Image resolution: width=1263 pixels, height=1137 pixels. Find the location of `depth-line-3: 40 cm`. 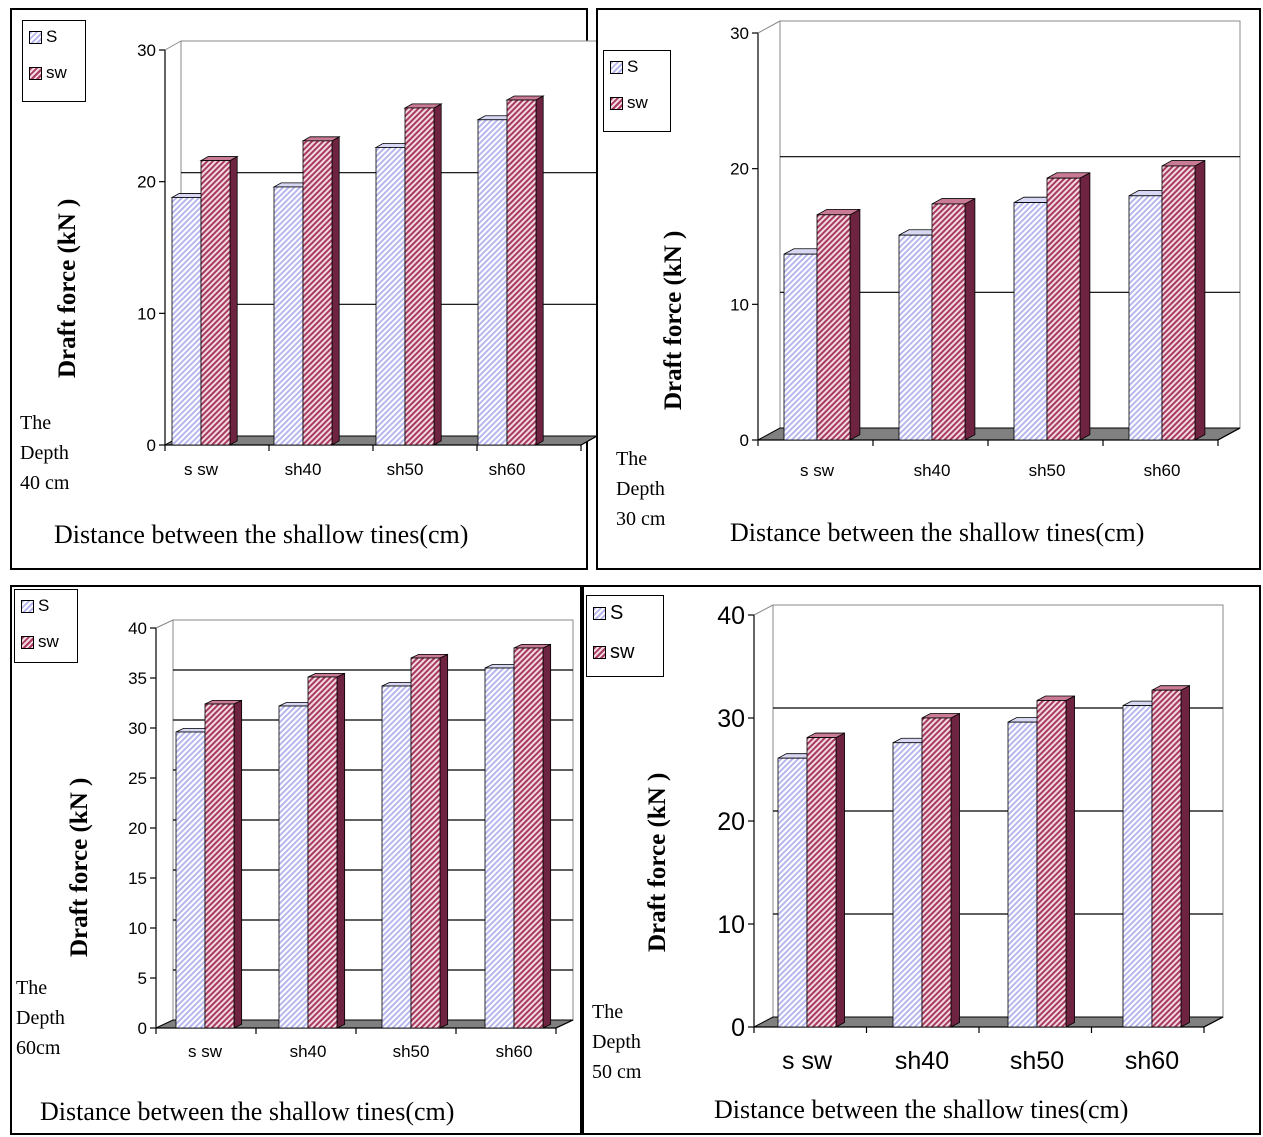

depth-line-3: 40 cm is located at coordinates (45, 483).